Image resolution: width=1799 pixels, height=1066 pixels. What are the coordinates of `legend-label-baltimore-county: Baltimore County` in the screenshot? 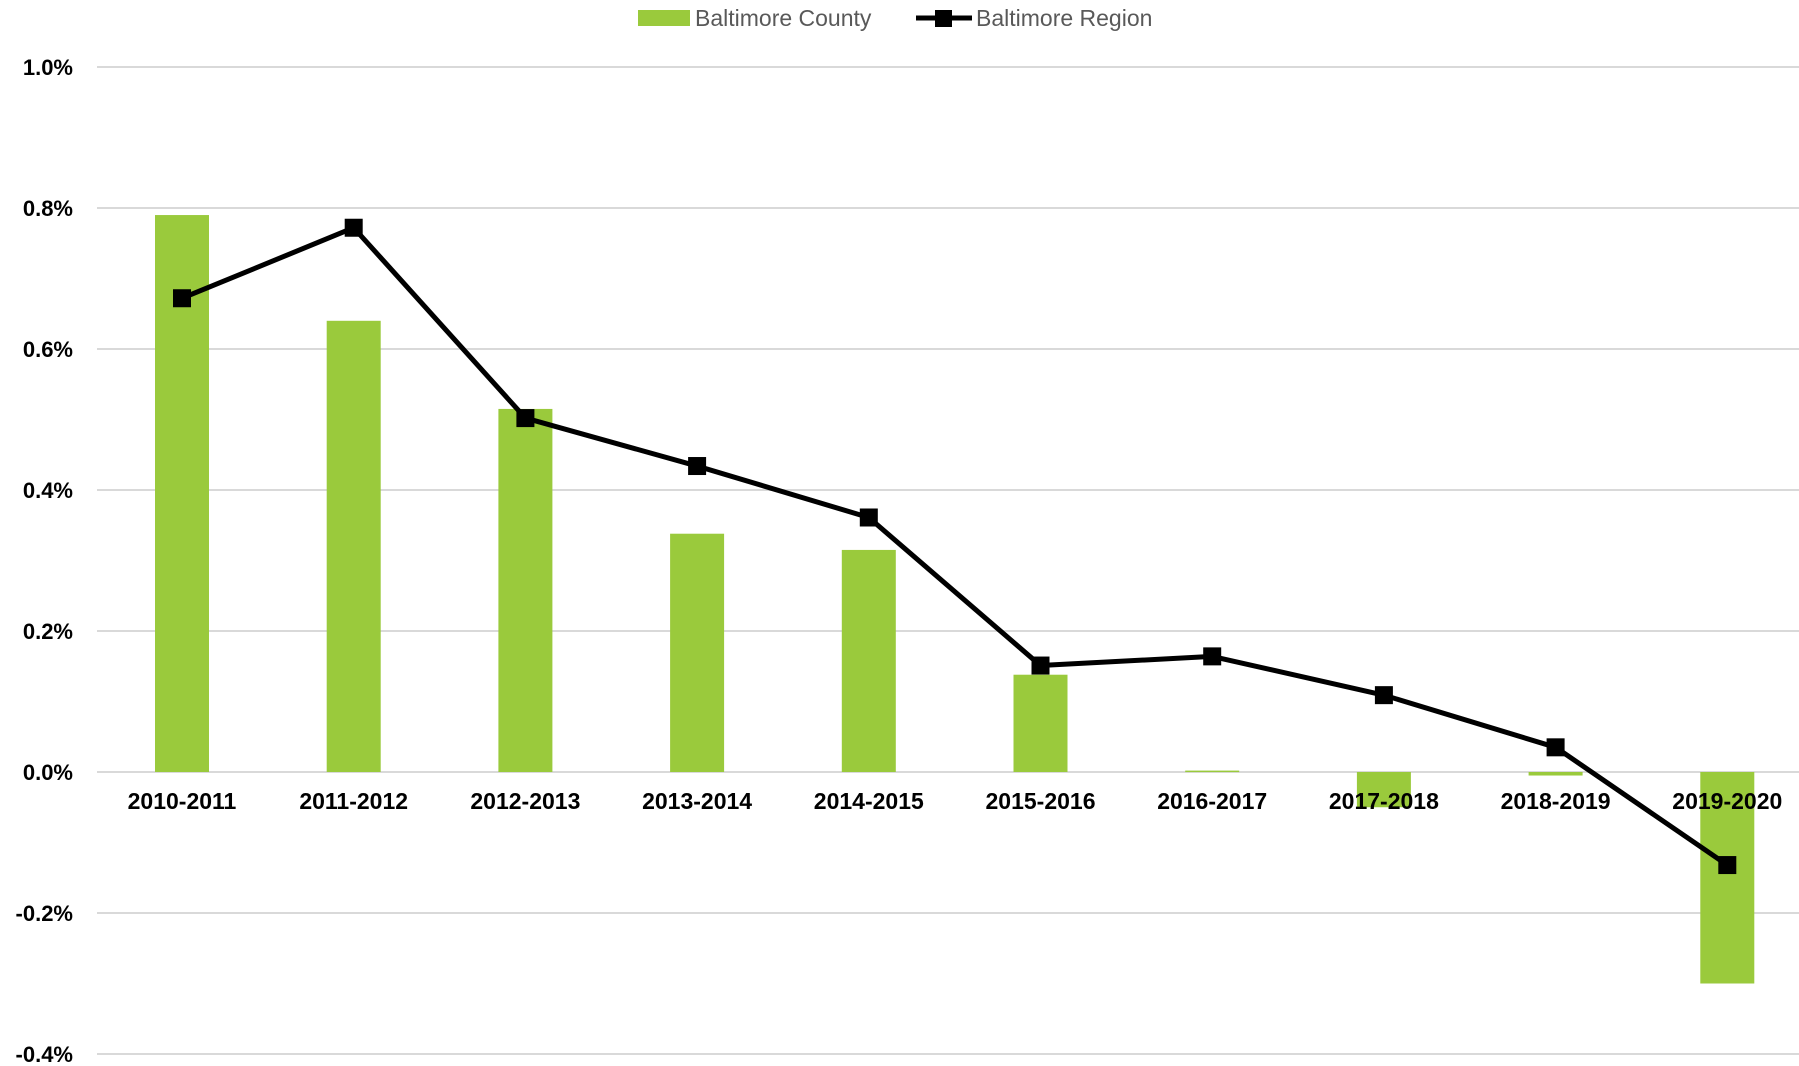 It's located at (783, 18).